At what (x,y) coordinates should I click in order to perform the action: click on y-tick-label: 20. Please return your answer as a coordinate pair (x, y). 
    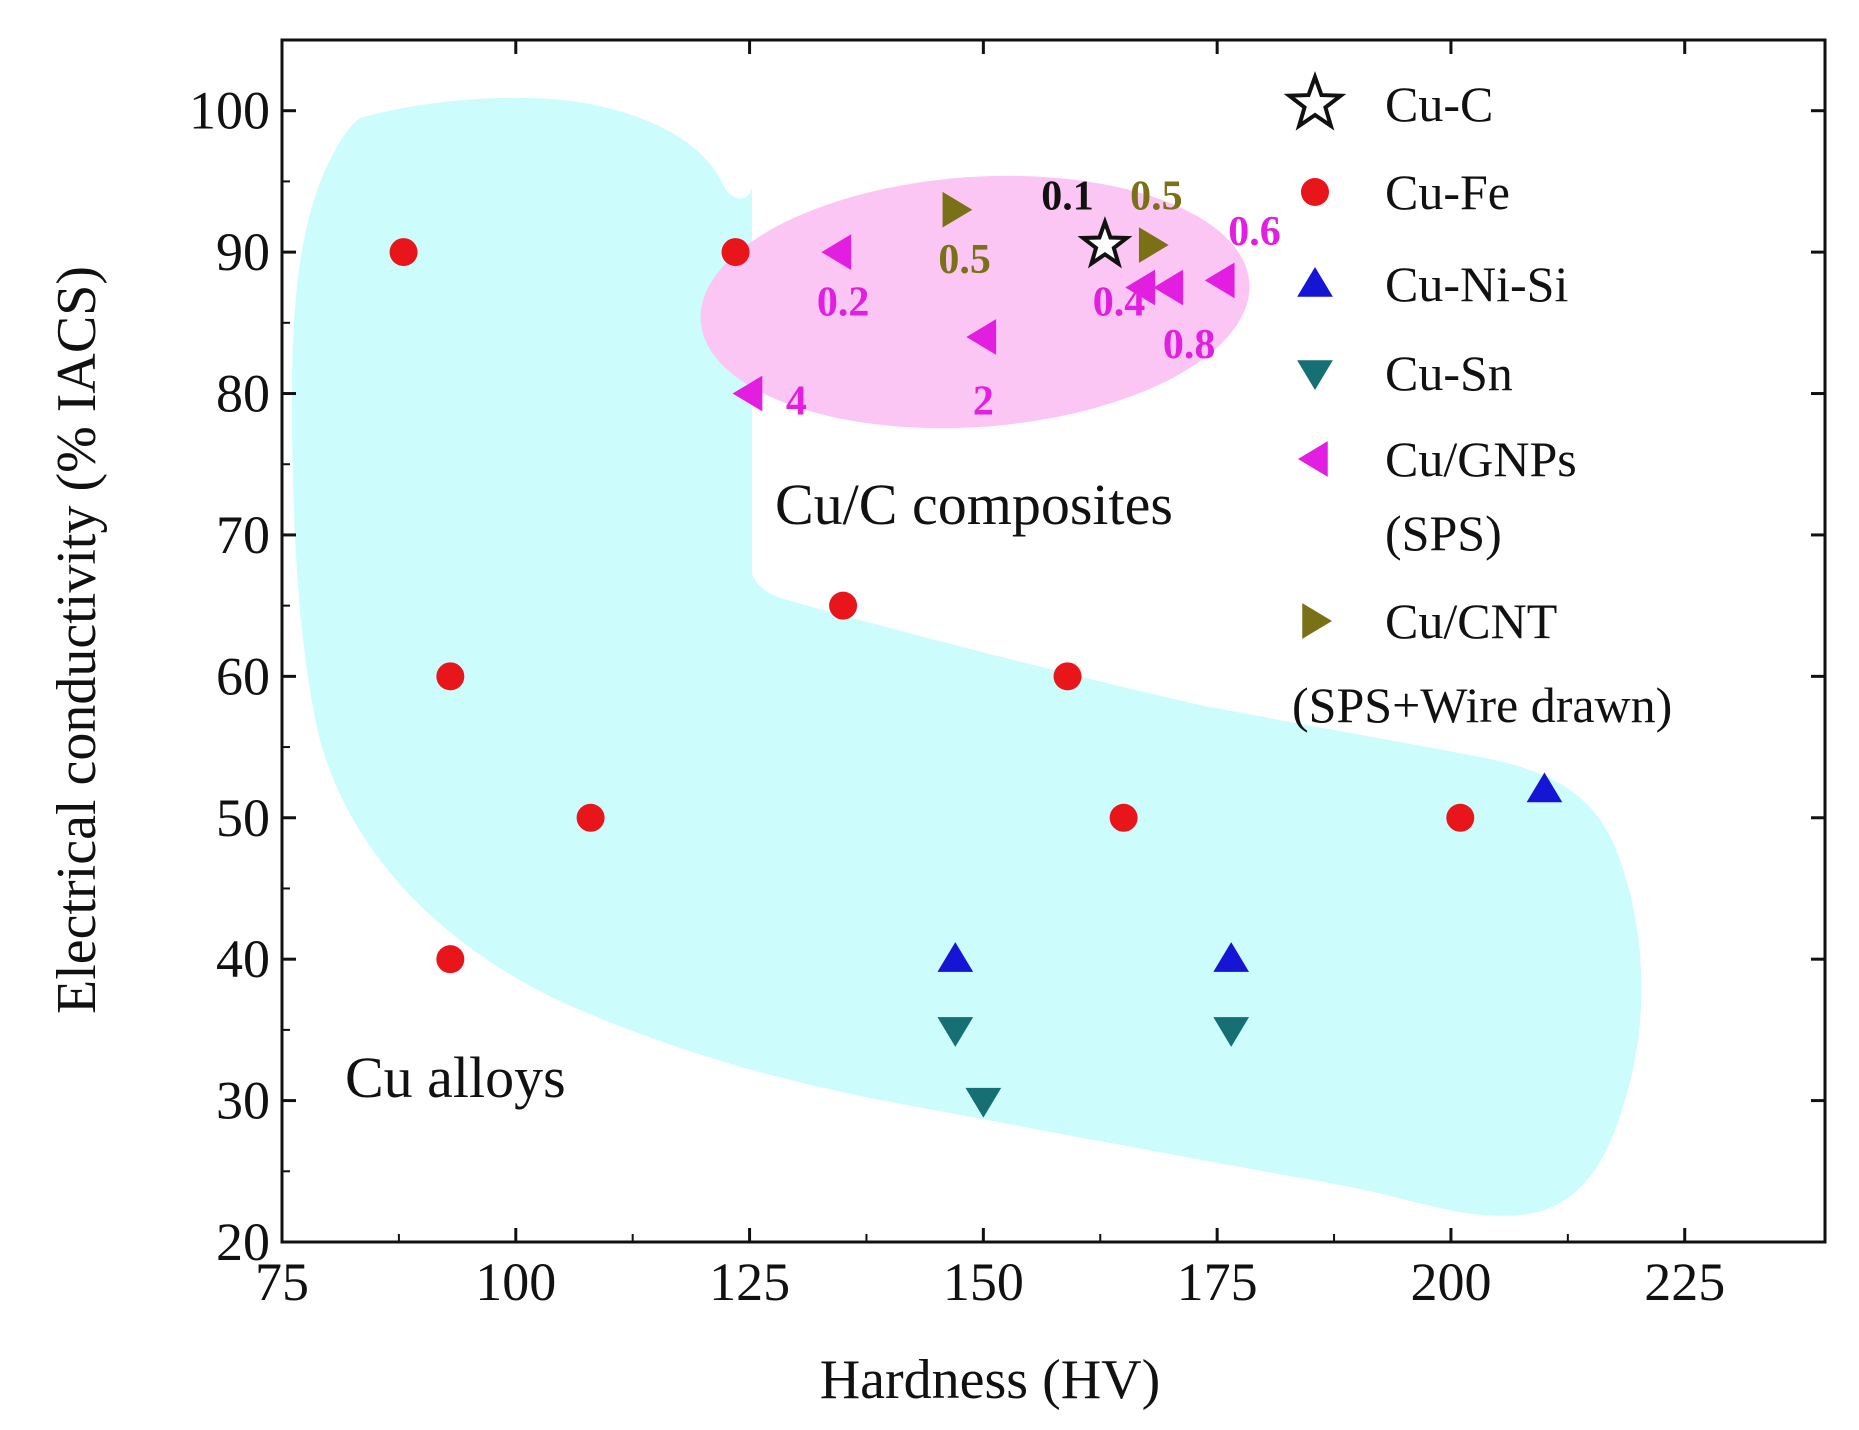
    Looking at the image, I should click on (243, 1242).